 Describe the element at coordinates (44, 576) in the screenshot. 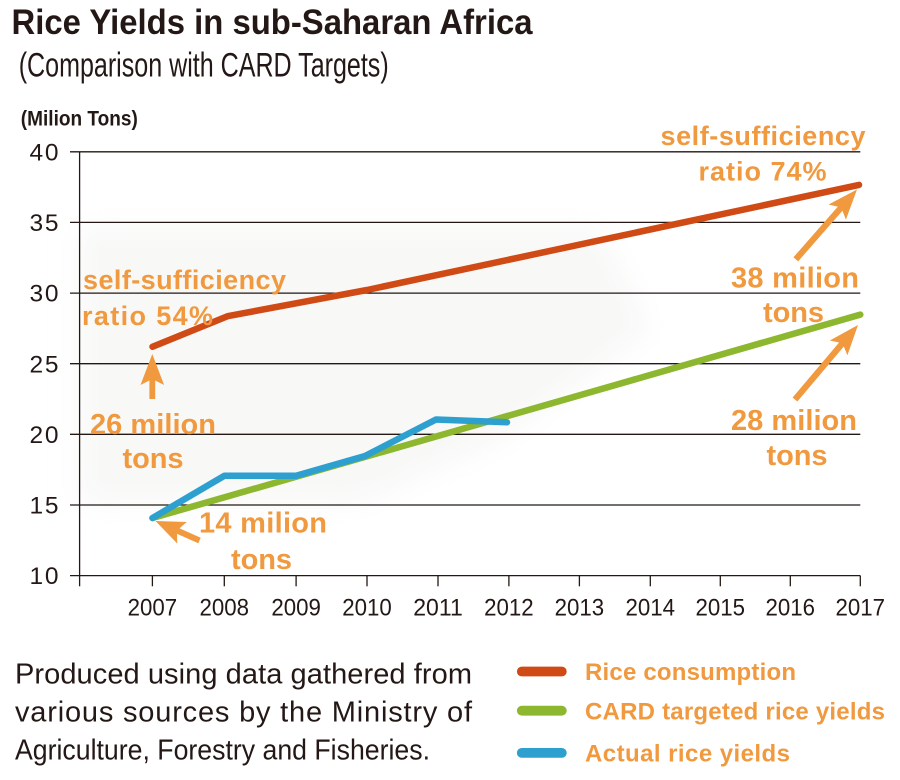

I see `svg-text: 10` at that location.